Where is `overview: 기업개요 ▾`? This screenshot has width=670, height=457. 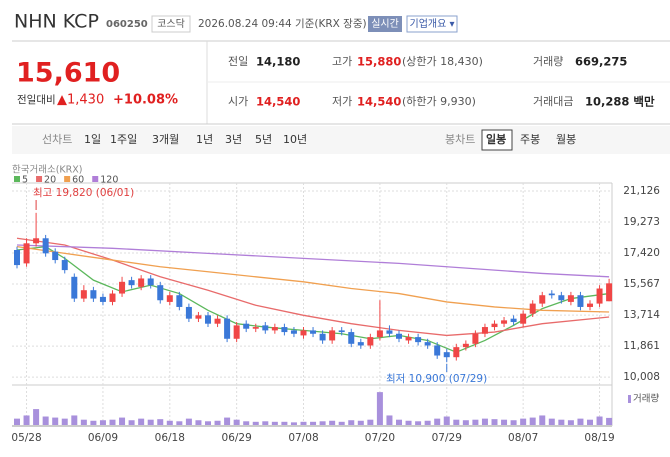
overview: 기업개요 ▾ is located at coordinates (432, 23).